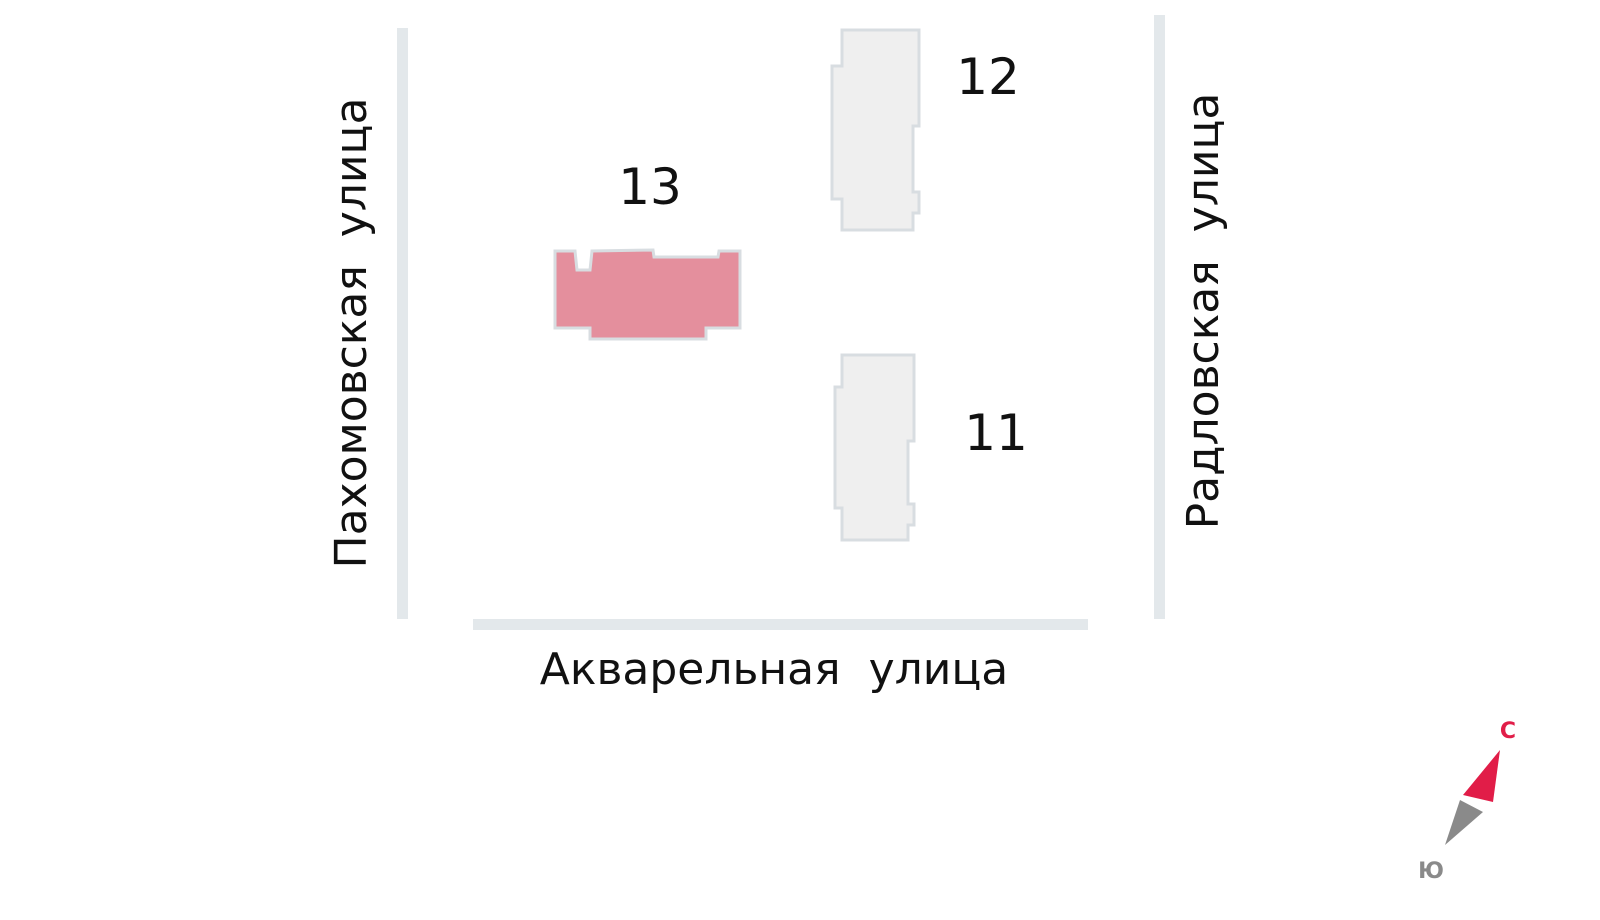 The height and width of the screenshot is (920, 1600). Describe the element at coordinates (774, 669) in the screenshot. I see `street-label-south: Акварельная улица` at that location.